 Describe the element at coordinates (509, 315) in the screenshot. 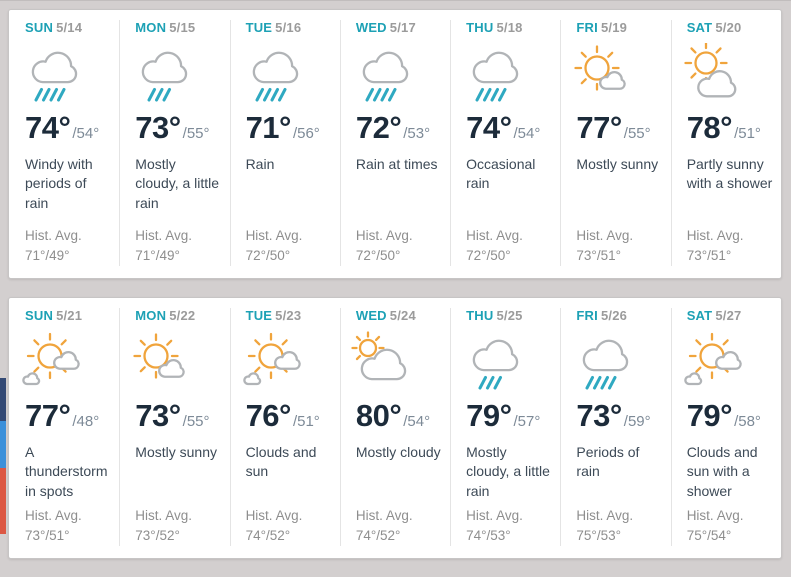

I see `cell-header: THU 5/25` at that location.